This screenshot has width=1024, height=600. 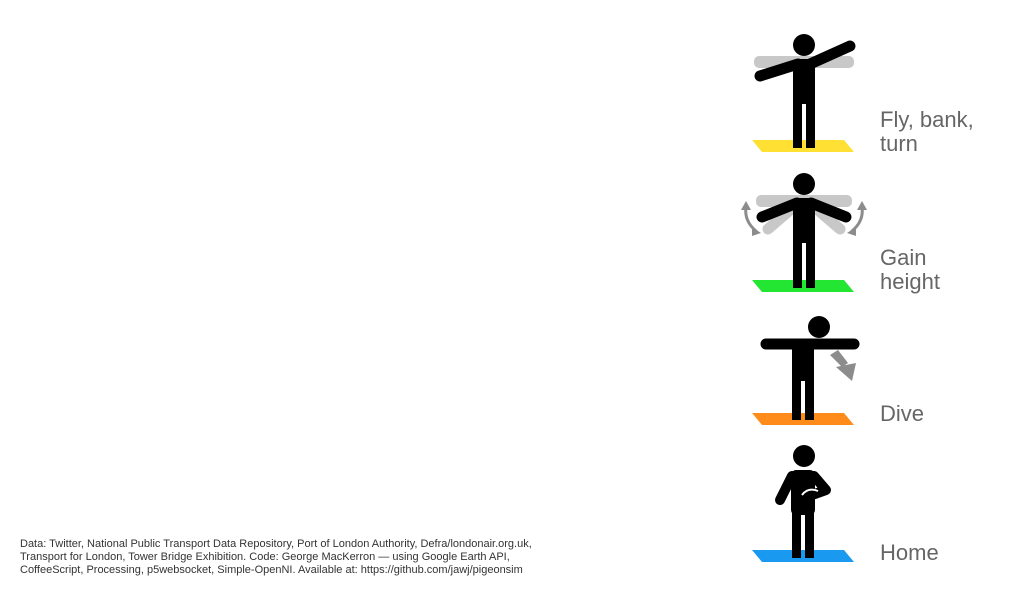 I want to click on gesture-label-dive: Dive, so click(x=902, y=413).